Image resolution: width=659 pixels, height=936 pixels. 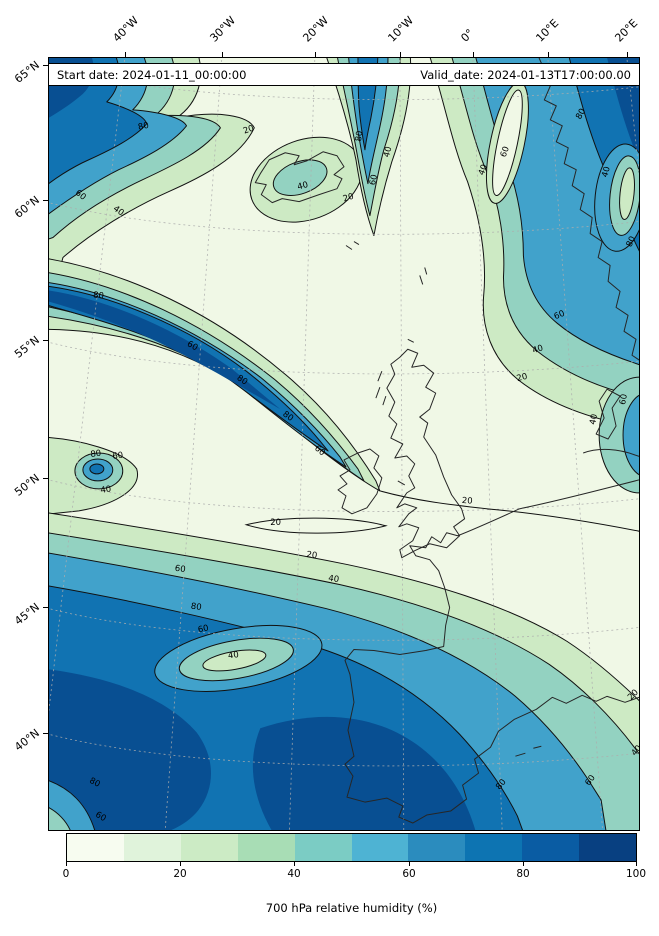 What do you see at coordinates (608, 414) in the screenshot?
I see `coastline-denmark` at bounding box center [608, 414].